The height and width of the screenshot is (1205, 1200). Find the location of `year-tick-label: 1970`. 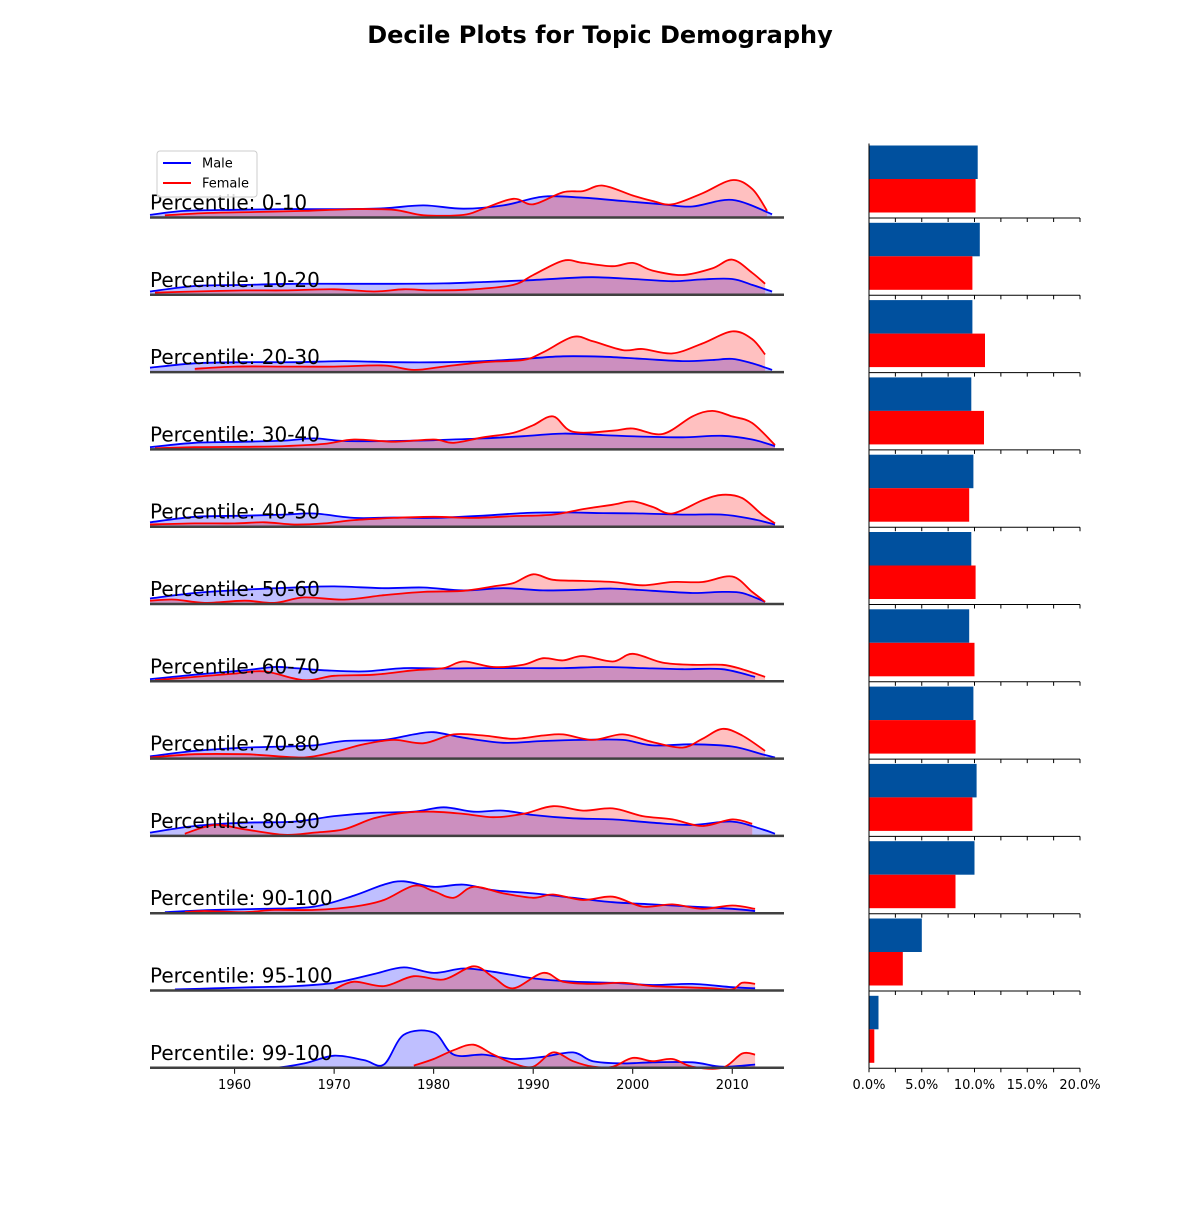

year-tick-label: 1970 is located at coordinates (334, 1085).